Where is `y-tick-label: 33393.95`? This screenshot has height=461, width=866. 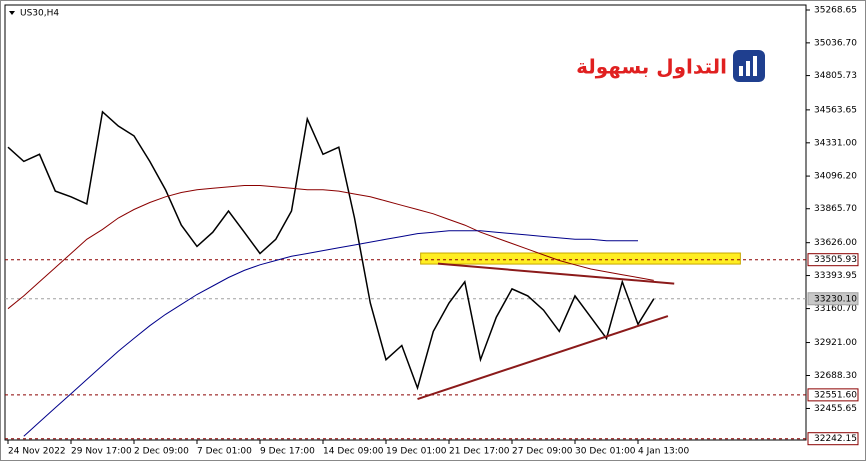
y-tick-label: 33393.95 is located at coordinates (835, 276).